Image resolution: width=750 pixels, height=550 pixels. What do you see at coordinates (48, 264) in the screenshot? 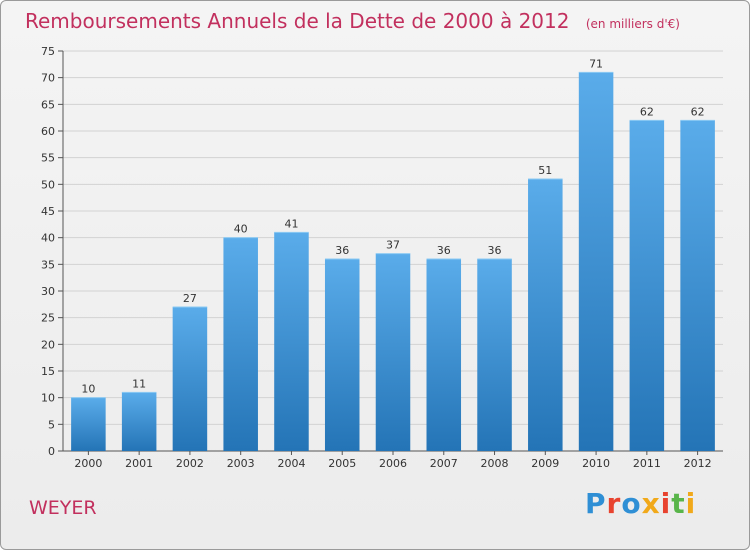
I see `y-tick-label: 35` at bounding box center [48, 264].